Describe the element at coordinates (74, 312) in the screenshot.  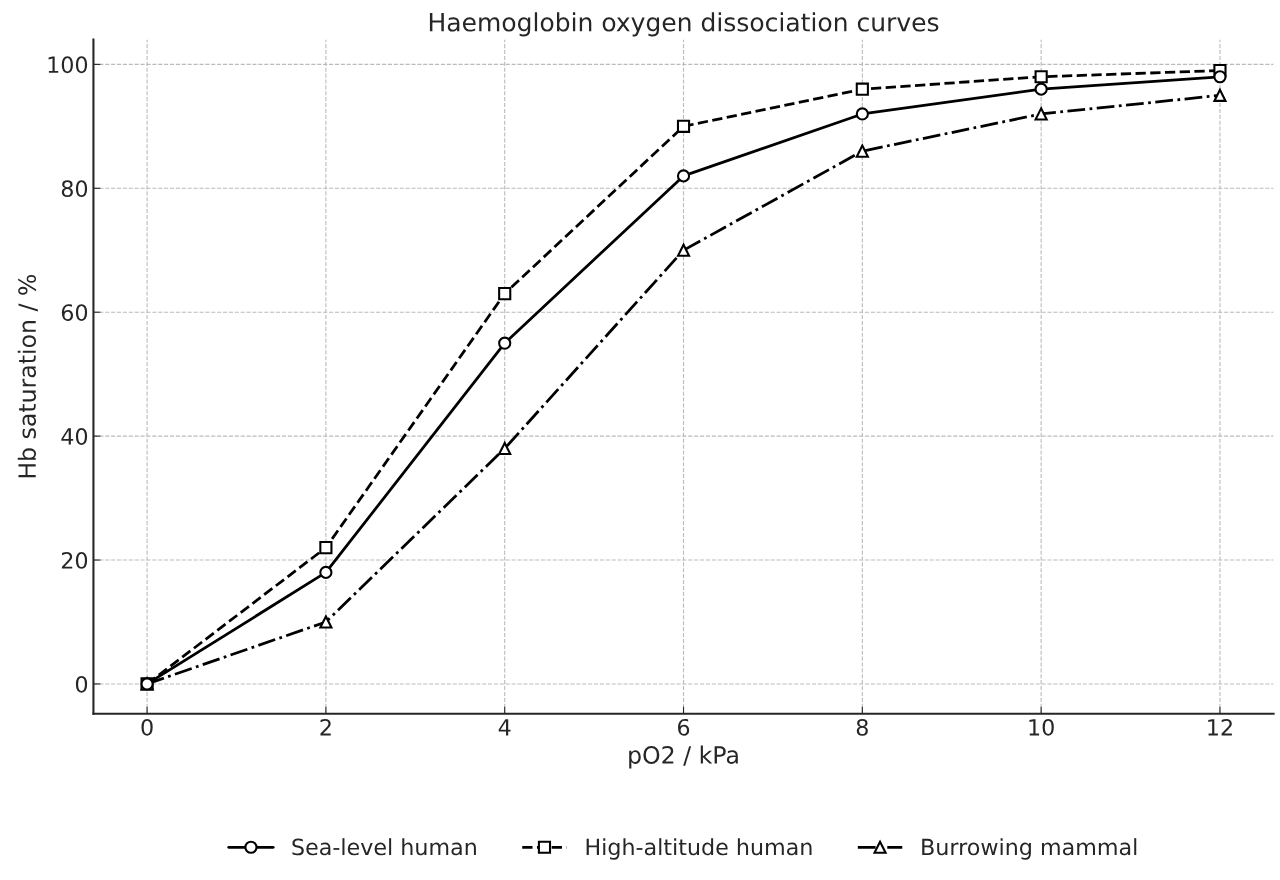
I see `y-tick-label: 60` at that location.